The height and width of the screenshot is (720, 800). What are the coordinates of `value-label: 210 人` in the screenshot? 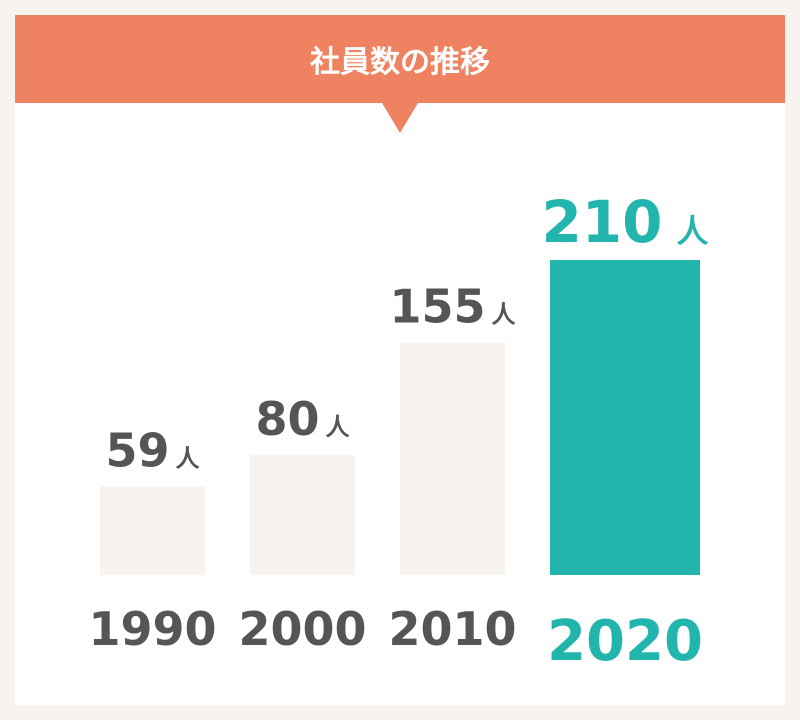 It's located at (624, 222).